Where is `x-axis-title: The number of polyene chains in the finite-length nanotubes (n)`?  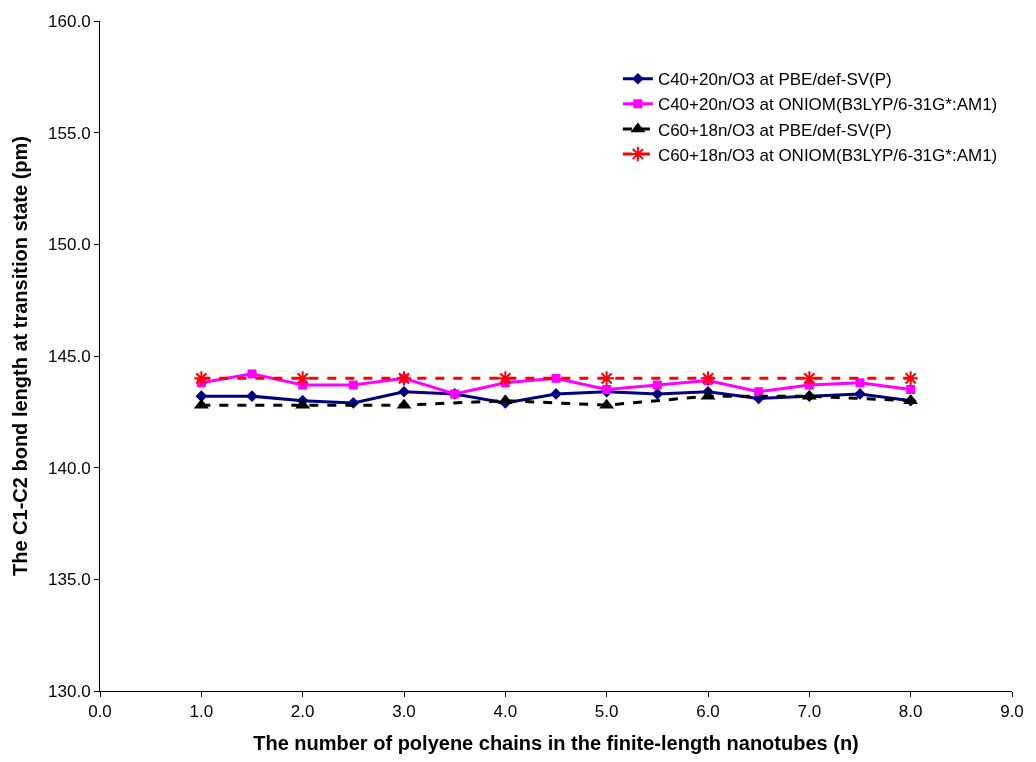
x-axis-title: The number of polyene chains in the finite-length nanotubes (n) is located at coordinates (556, 742).